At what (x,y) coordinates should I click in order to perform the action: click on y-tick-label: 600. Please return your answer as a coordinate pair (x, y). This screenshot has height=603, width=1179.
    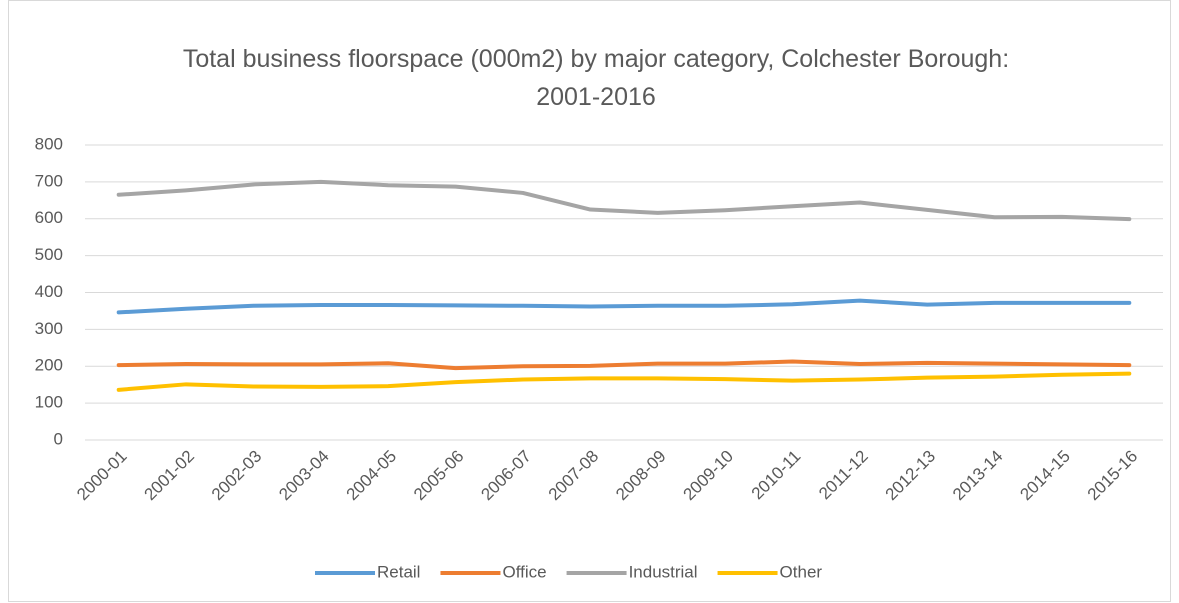
    Looking at the image, I should click on (49, 217).